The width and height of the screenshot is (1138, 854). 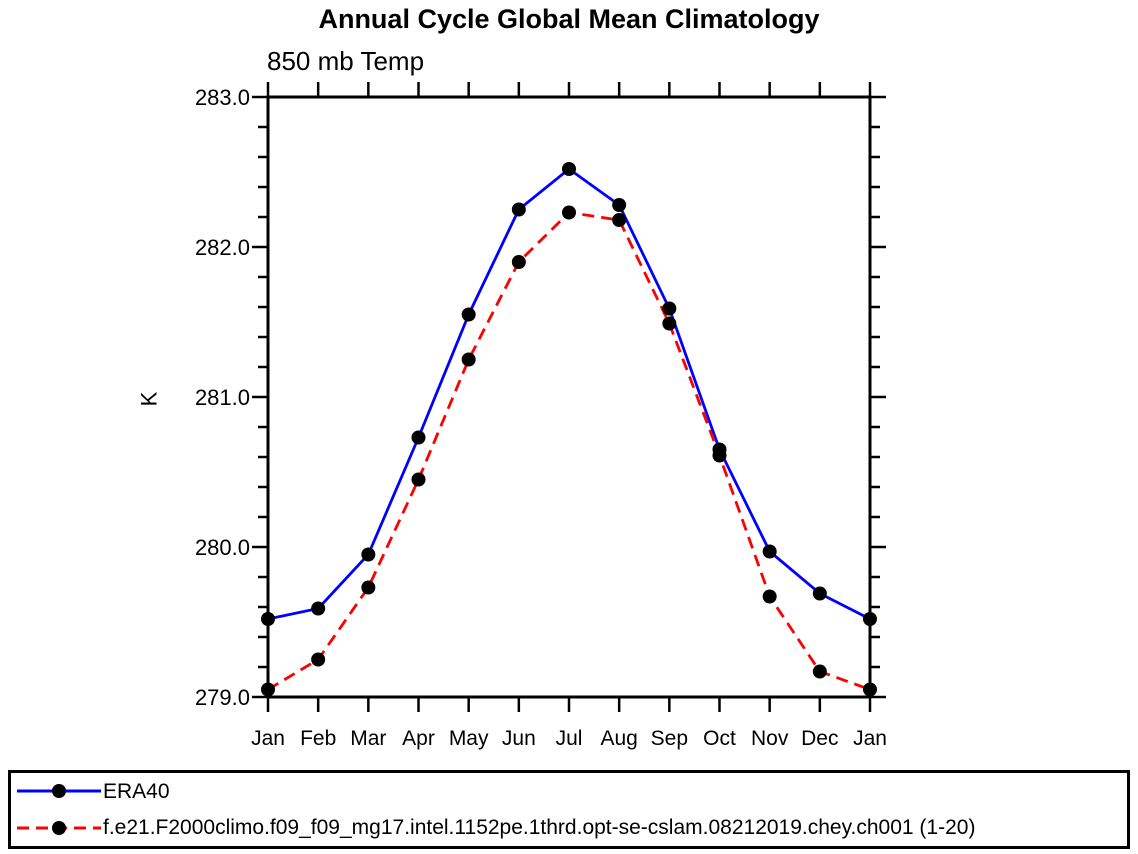 I want to click on x-tick-label: Sep, so click(x=669, y=738).